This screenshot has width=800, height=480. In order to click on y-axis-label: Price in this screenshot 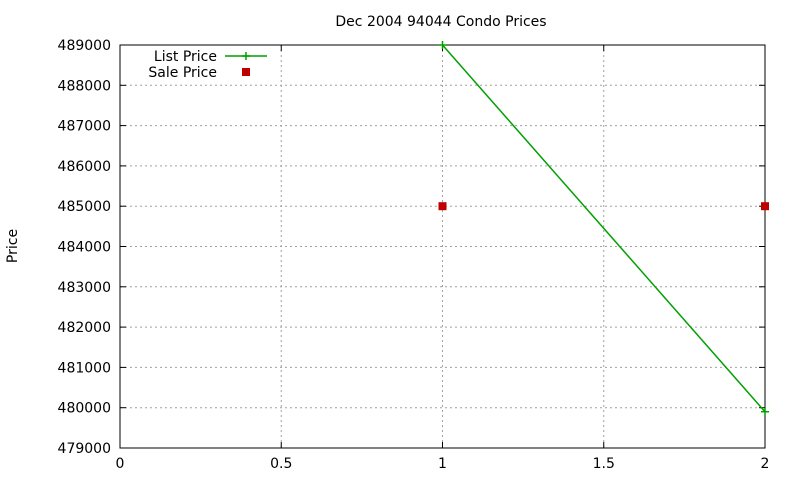, I will do `click(13, 246)`.